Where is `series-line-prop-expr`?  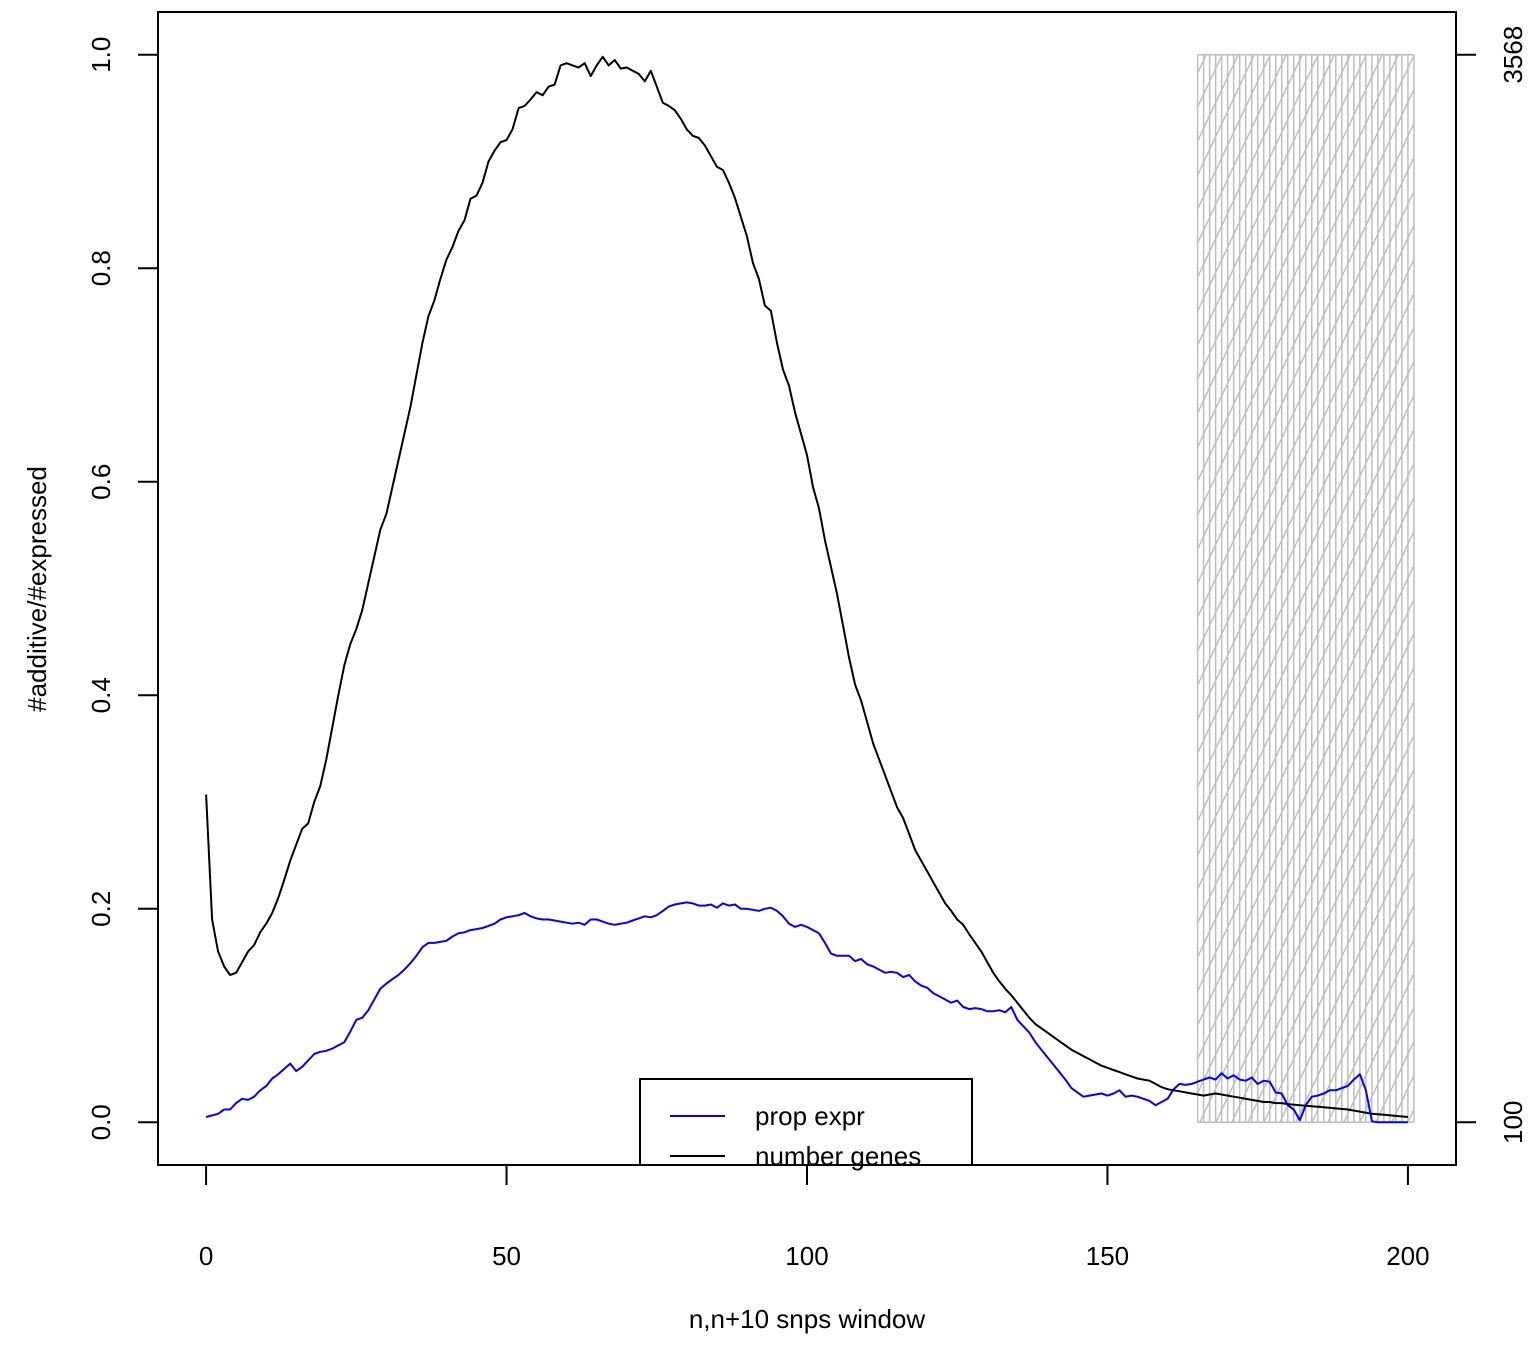 series-line-prop-expr is located at coordinates (806, 1012).